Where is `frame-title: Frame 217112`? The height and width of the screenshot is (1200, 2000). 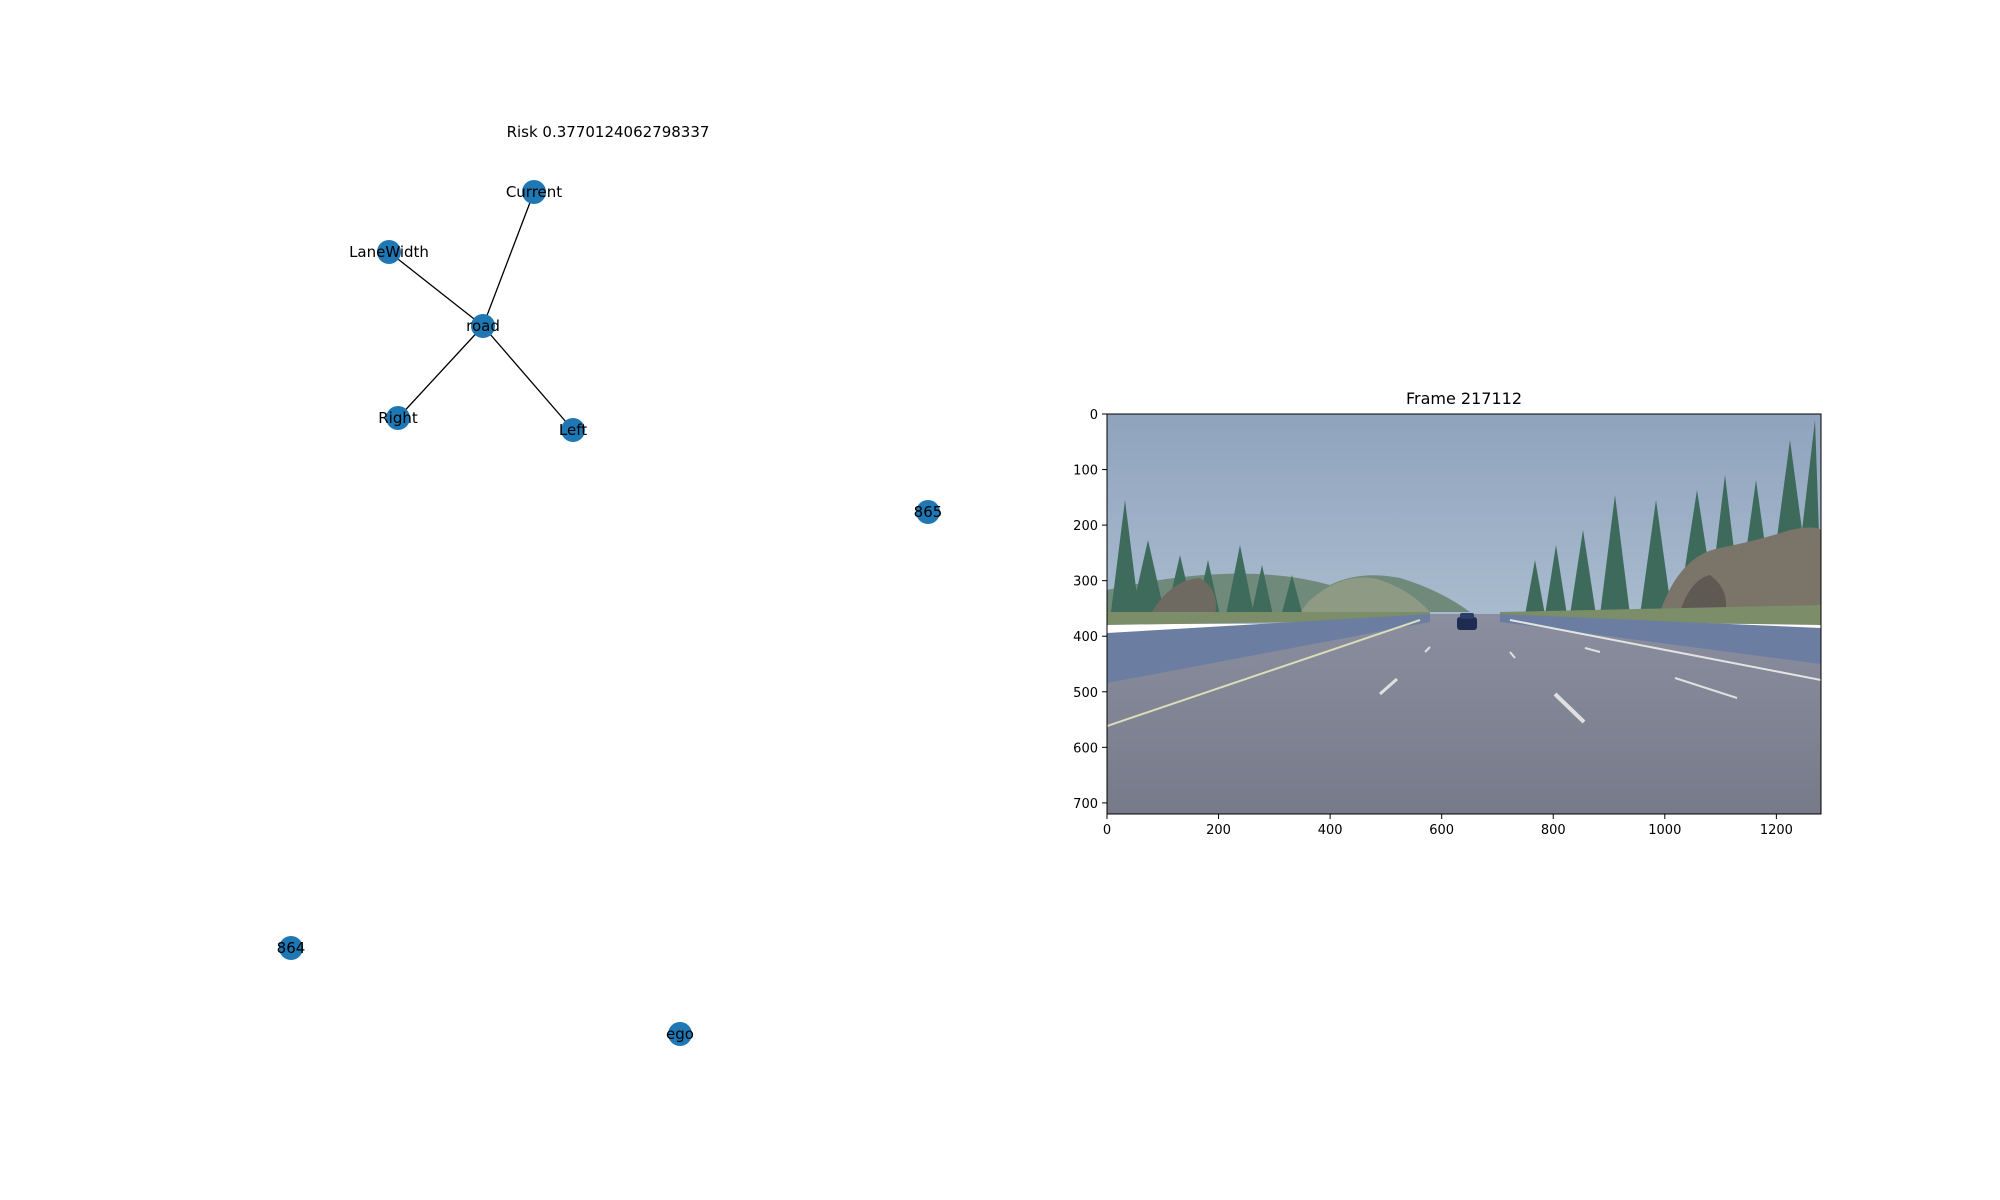 frame-title: Frame 217112 is located at coordinates (1464, 398).